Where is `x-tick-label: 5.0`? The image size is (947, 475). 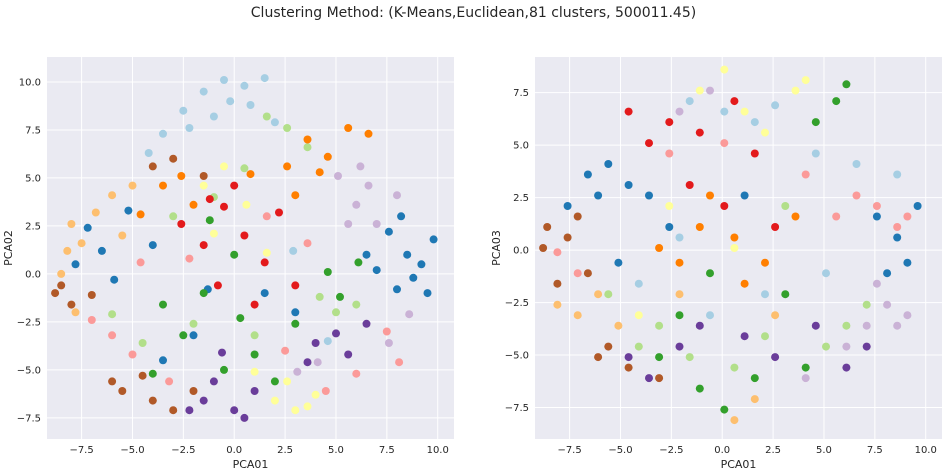 x-tick-label: 5.0 is located at coordinates (824, 450).